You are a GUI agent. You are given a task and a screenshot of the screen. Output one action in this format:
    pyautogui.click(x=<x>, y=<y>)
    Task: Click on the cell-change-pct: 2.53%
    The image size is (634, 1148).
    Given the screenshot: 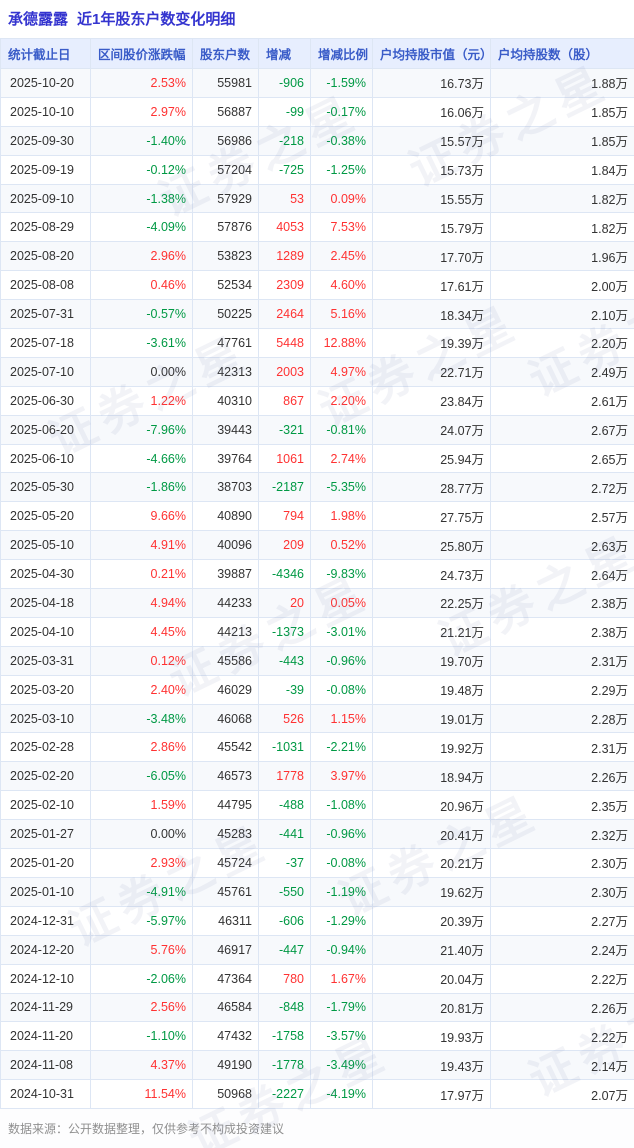 What is the action you would take?
    pyautogui.click(x=142, y=83)
    